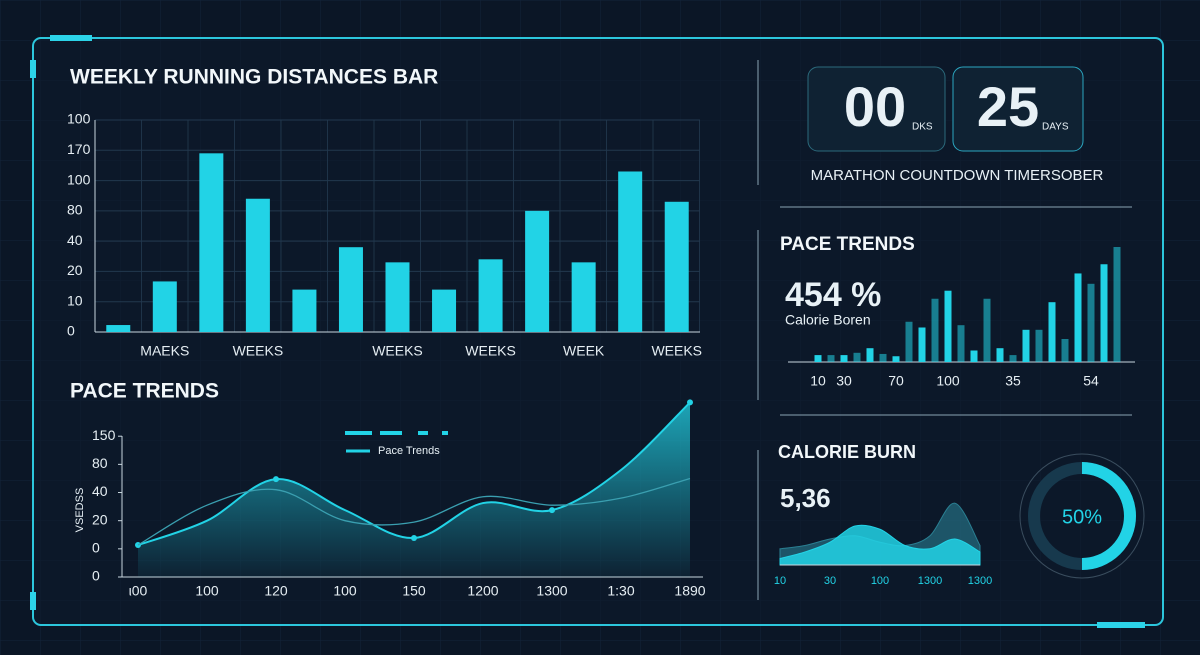  Describe the element at coordinates (104, 435) in the screenshot. I see `y-tick-label: 150` at that location.